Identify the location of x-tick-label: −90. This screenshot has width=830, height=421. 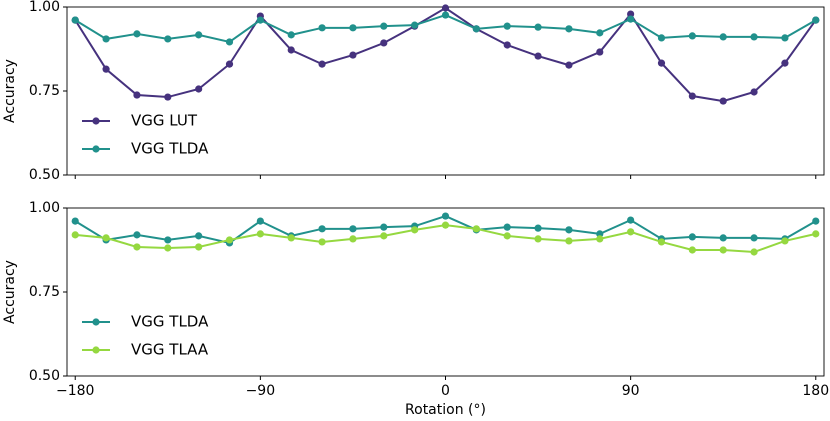
(261, 391).